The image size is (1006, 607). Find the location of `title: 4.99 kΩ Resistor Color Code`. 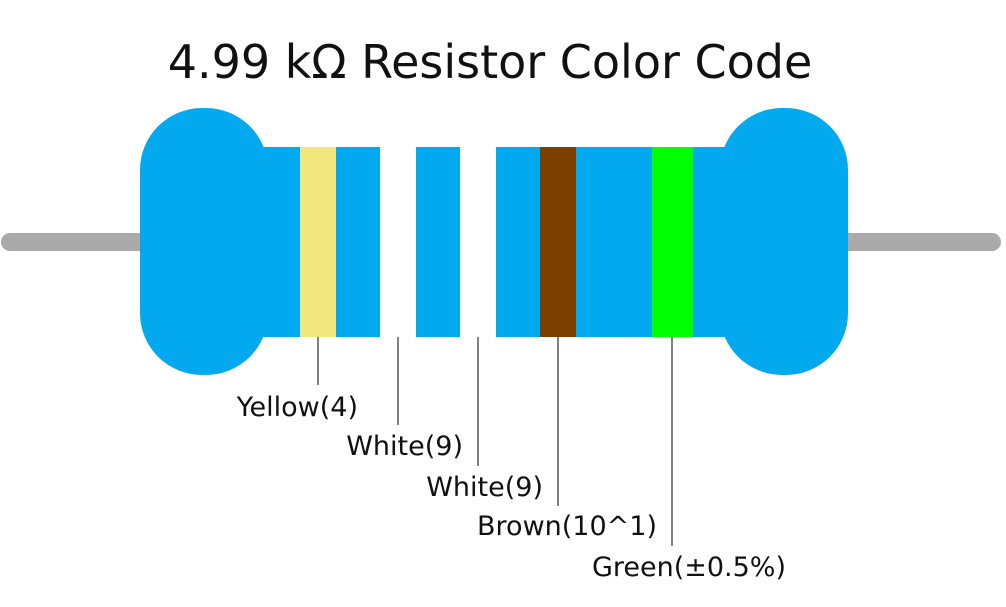

title: 4.99 kΩ Resistor Color Code is located at coordinates (490, 62).